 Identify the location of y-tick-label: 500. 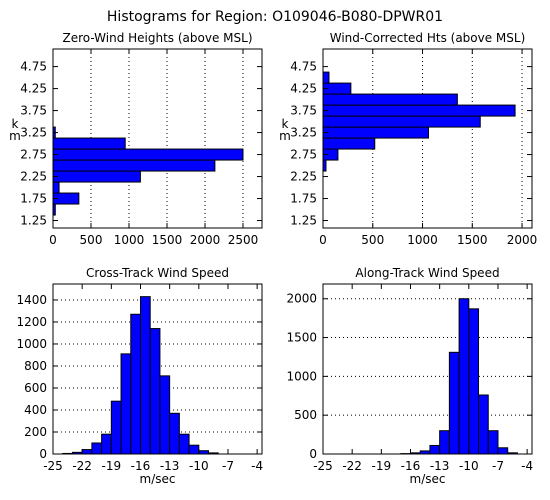
(305, 415).